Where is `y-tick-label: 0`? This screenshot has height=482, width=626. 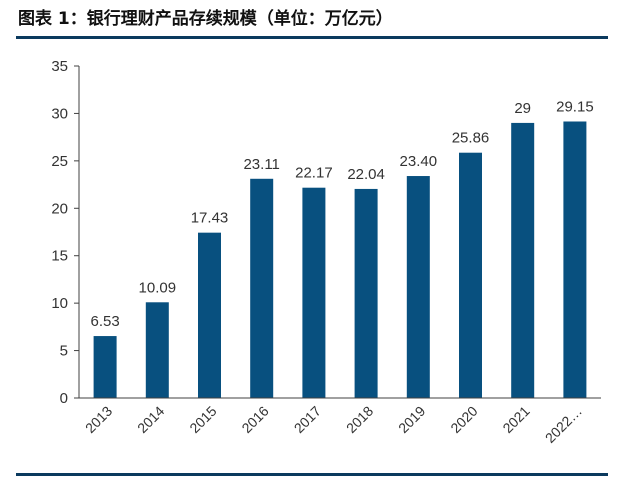
y-tick-label: 0 is located at coordinates (64, 398).